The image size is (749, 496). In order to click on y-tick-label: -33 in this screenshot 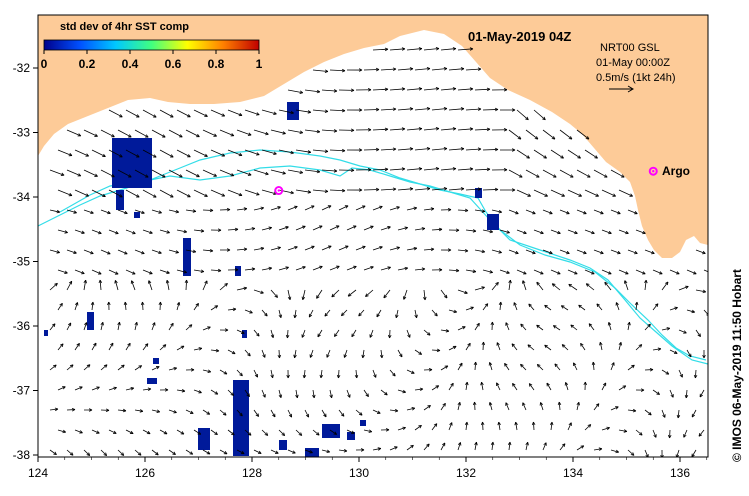, I will do `click(22, 133)`.